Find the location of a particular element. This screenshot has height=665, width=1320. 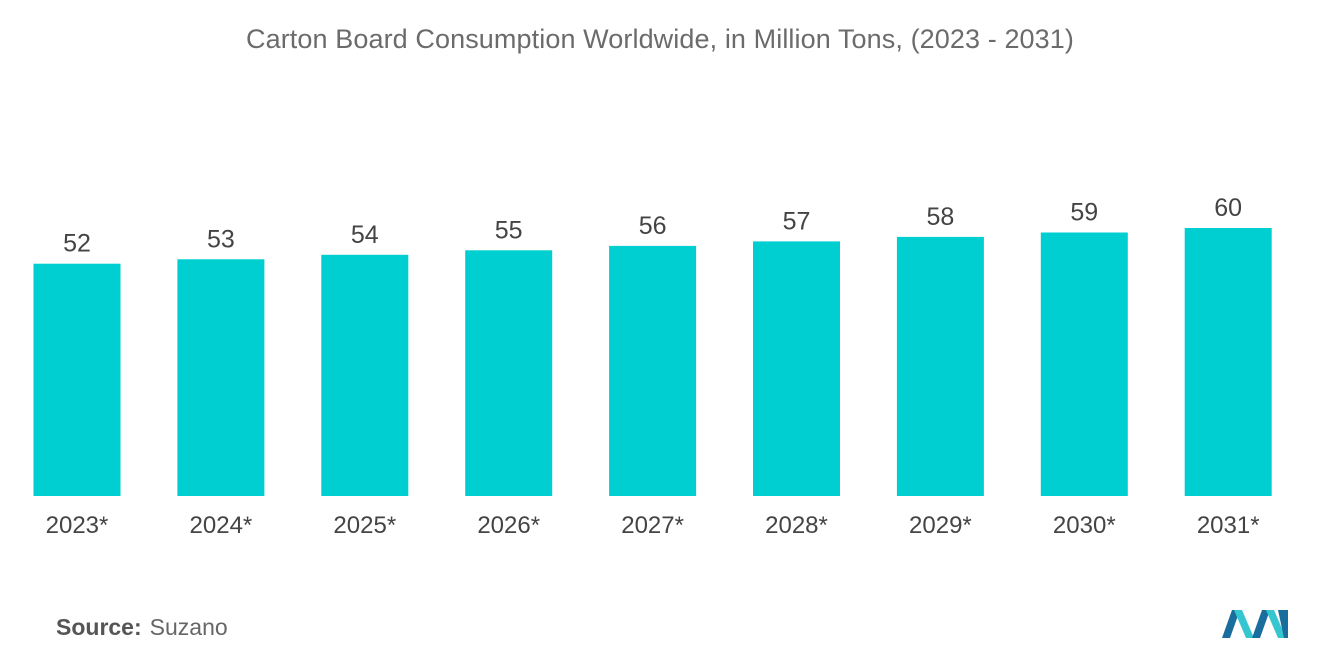

data-label: 60 is located at coordinates (1228, 208).